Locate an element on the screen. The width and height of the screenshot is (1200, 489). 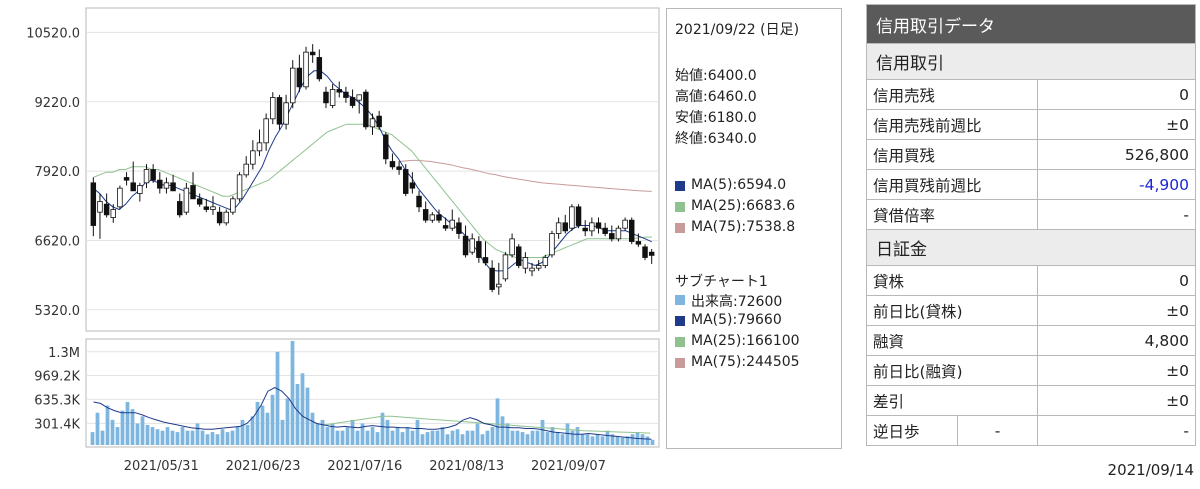
table-row: 信用買残前週比 -4,900 is located at coordinates (1031, 184).